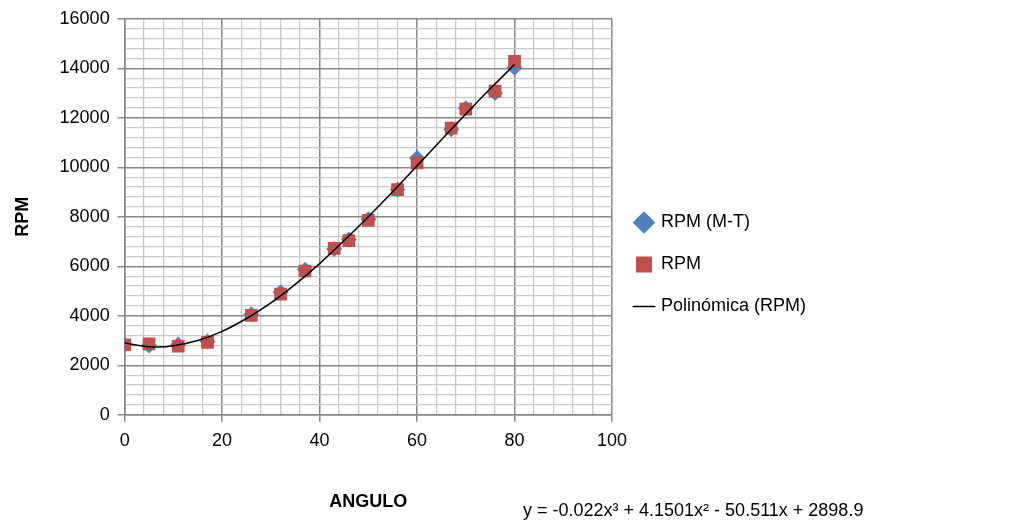 This screenshot has height=523, width=1011. What do you see at coordinates (705, 221) in the screenshot?
I see `legend-label: RPM (M-T)` at bounding box center [705, 221].